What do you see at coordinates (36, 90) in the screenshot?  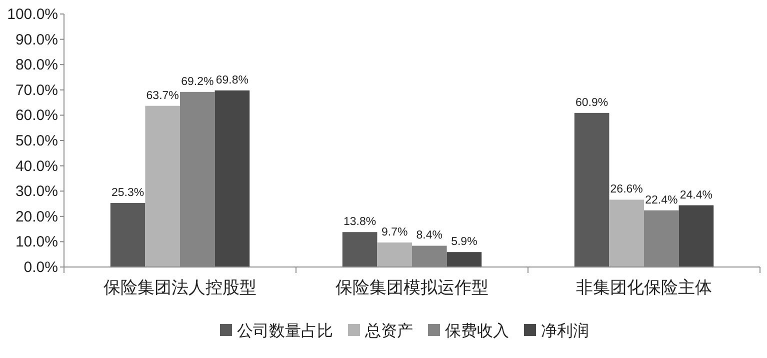 I see `y-tick-label: 70.0%` at bounding box center [36, 90].